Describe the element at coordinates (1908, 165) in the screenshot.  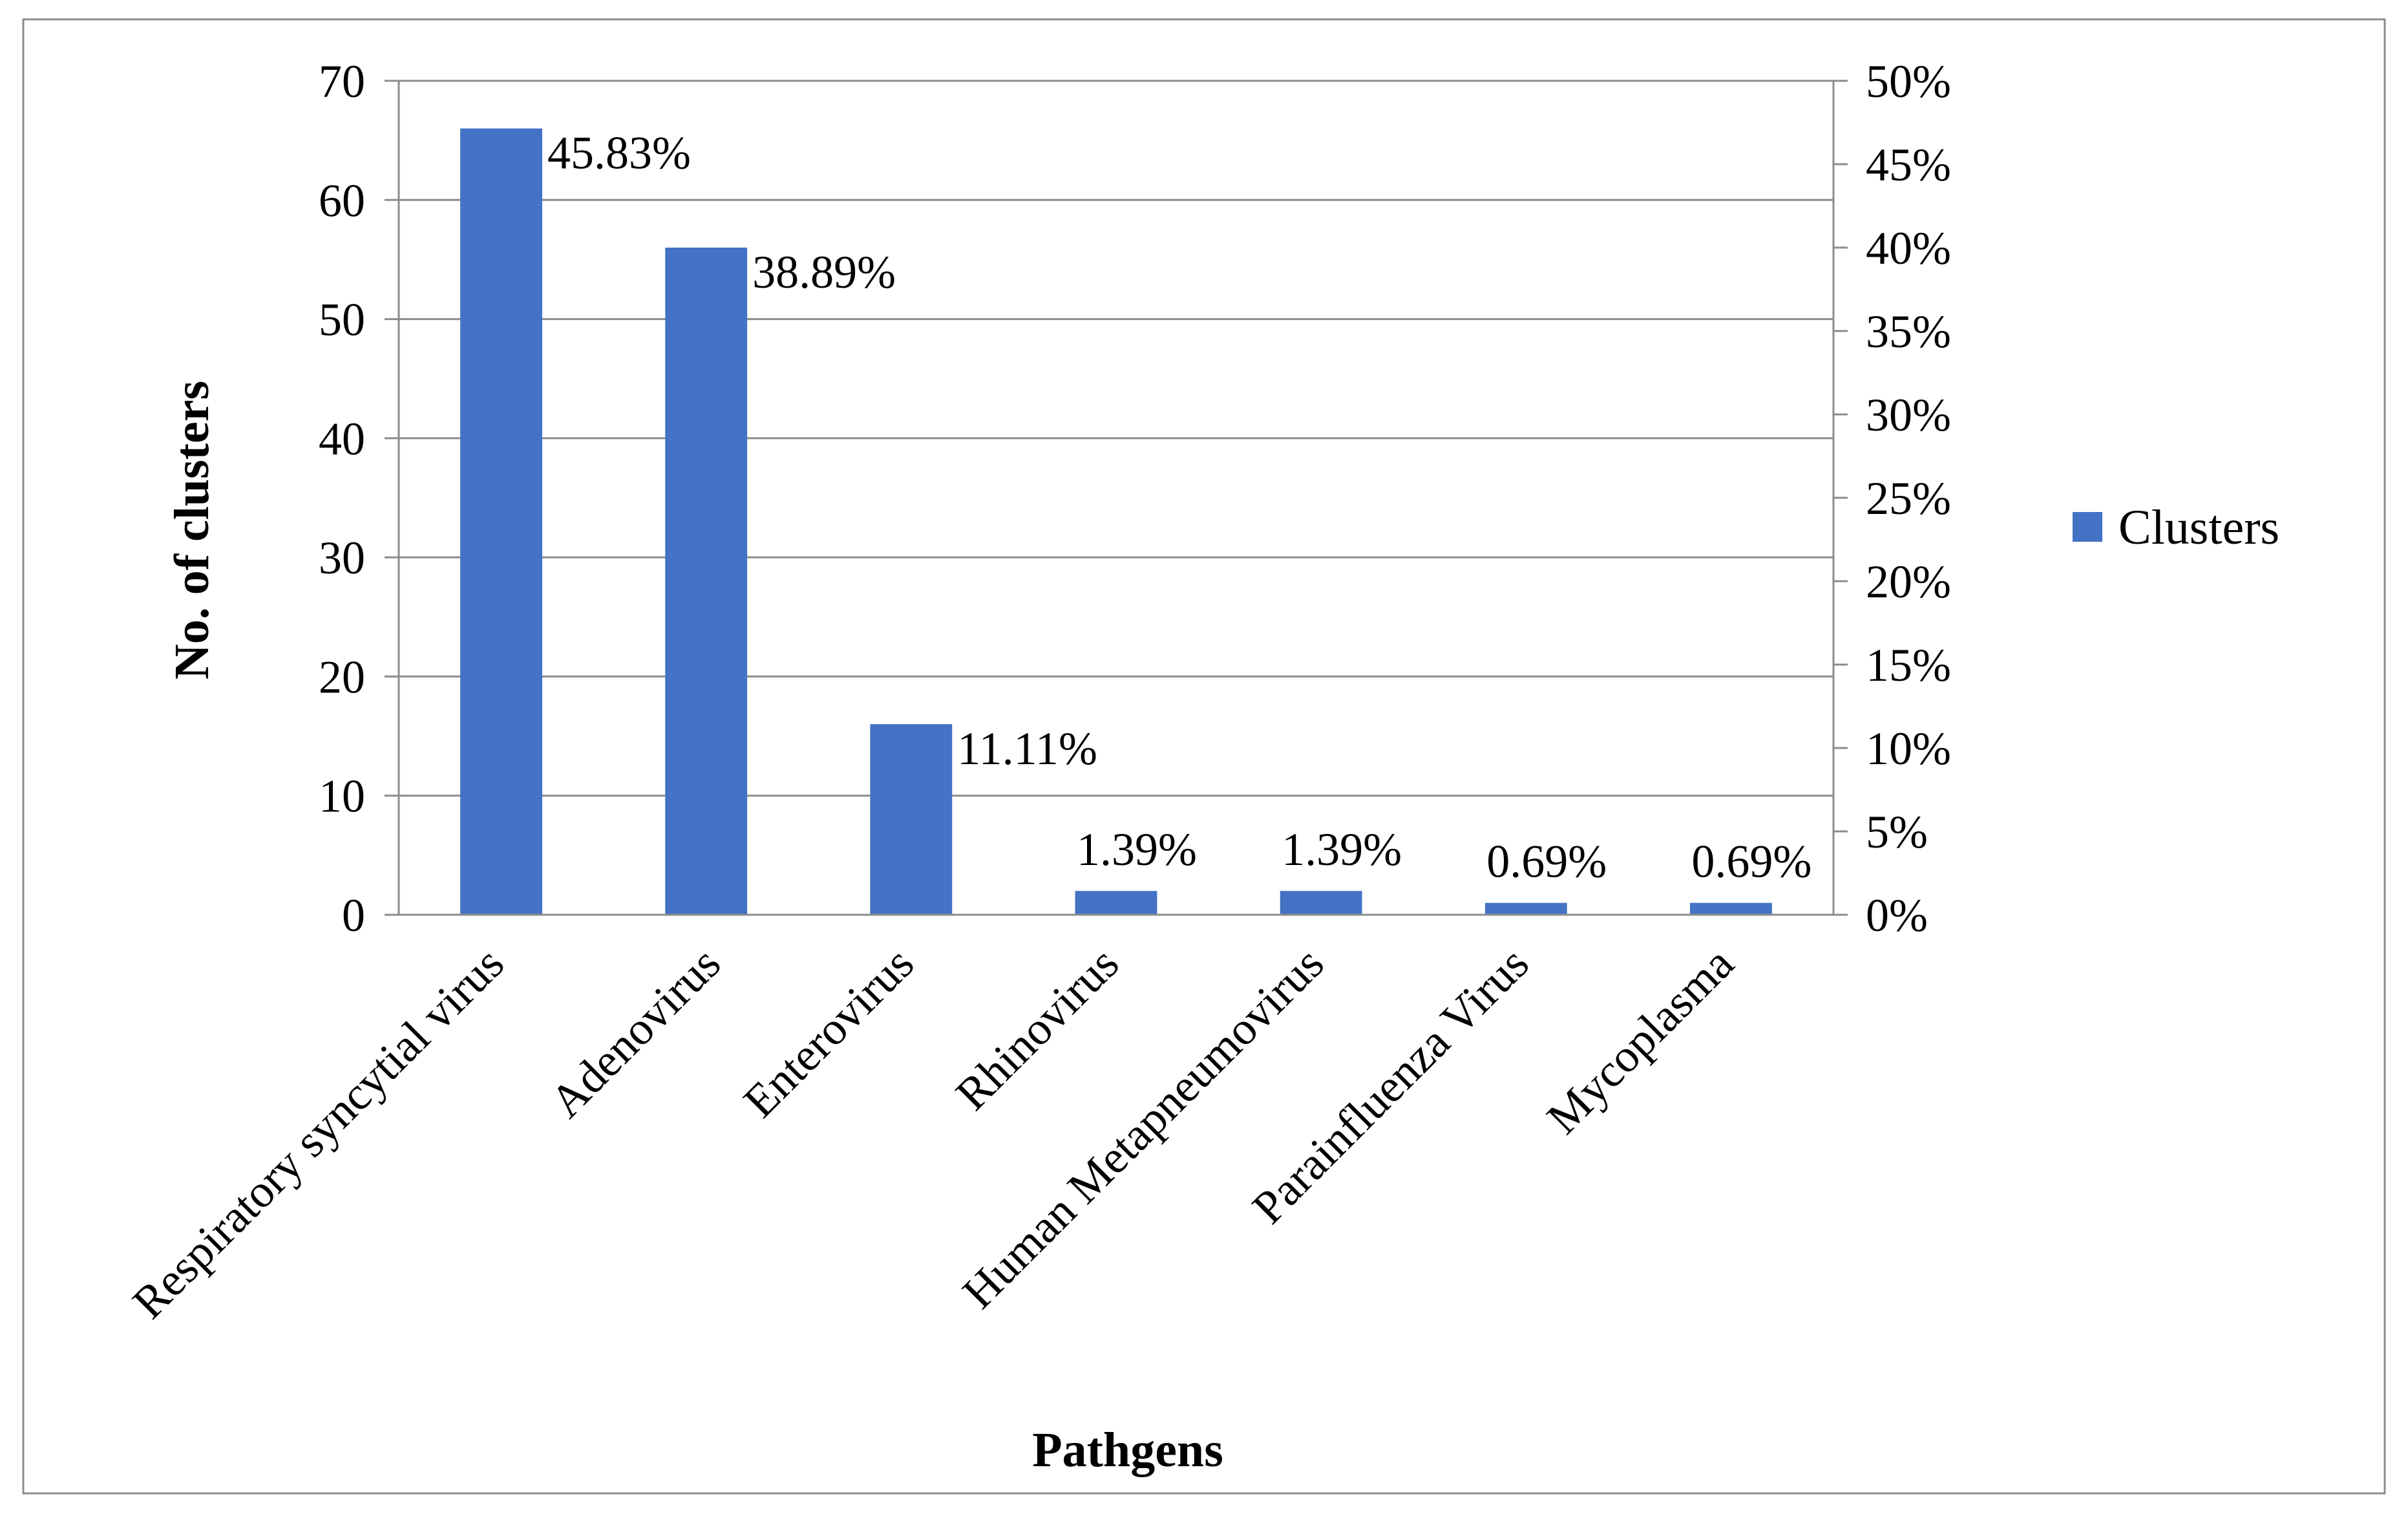
I see `y2-tick-label: 45%` at that location.